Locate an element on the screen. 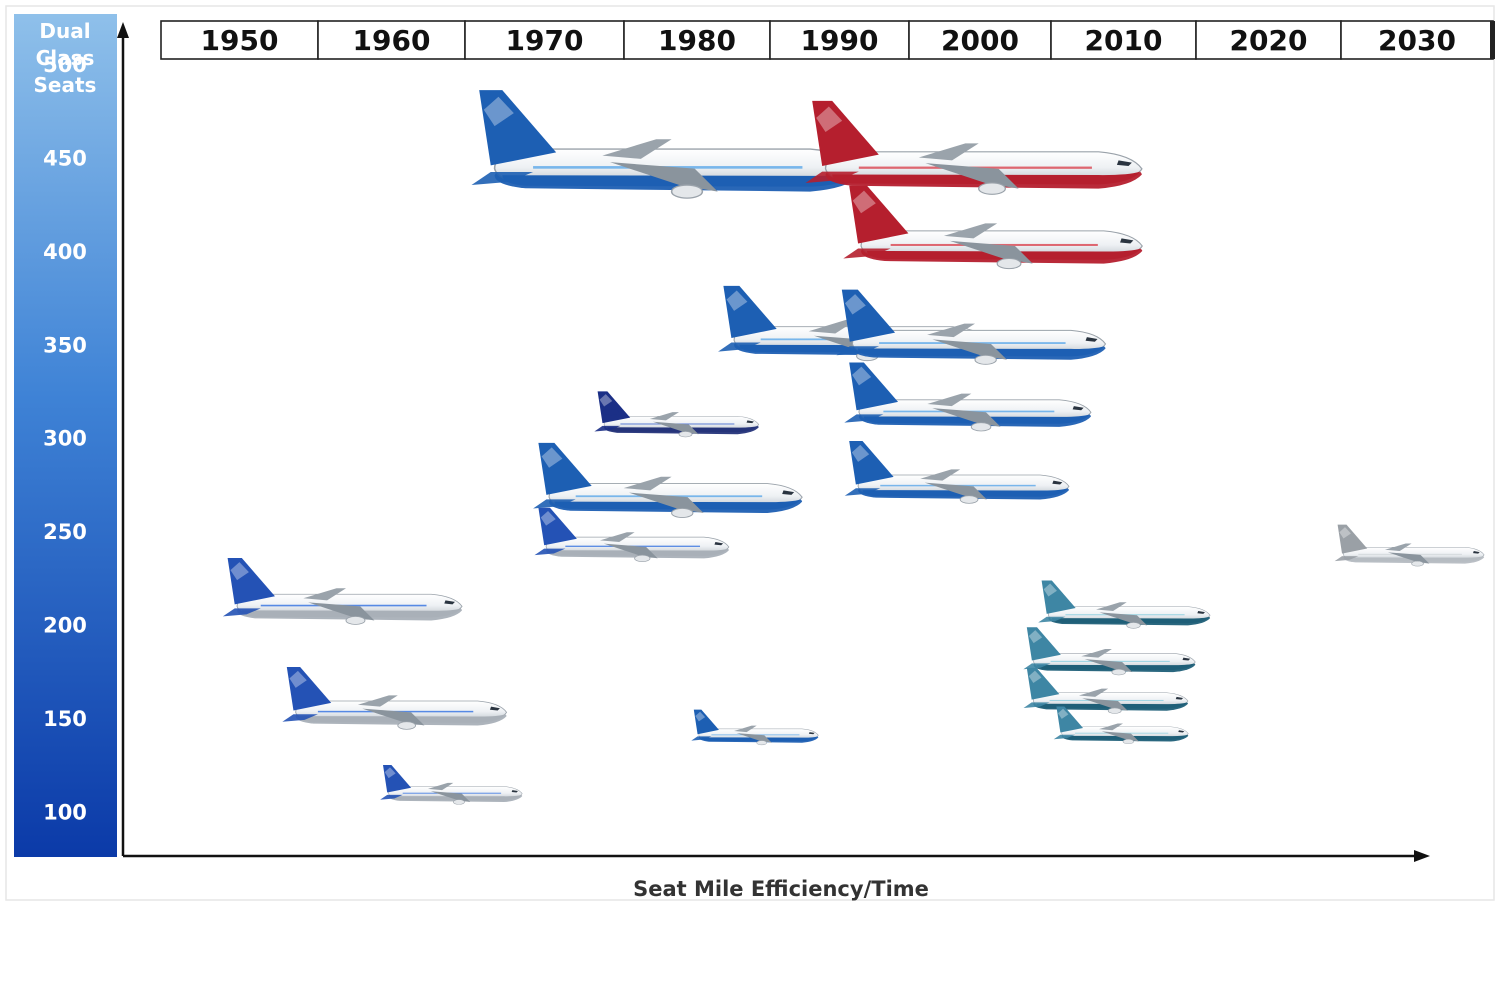 This screenshot has height=1000, width=1500. x-axis-label: Seat Mile Efficiency/Time is located at coordinates (781, 889).